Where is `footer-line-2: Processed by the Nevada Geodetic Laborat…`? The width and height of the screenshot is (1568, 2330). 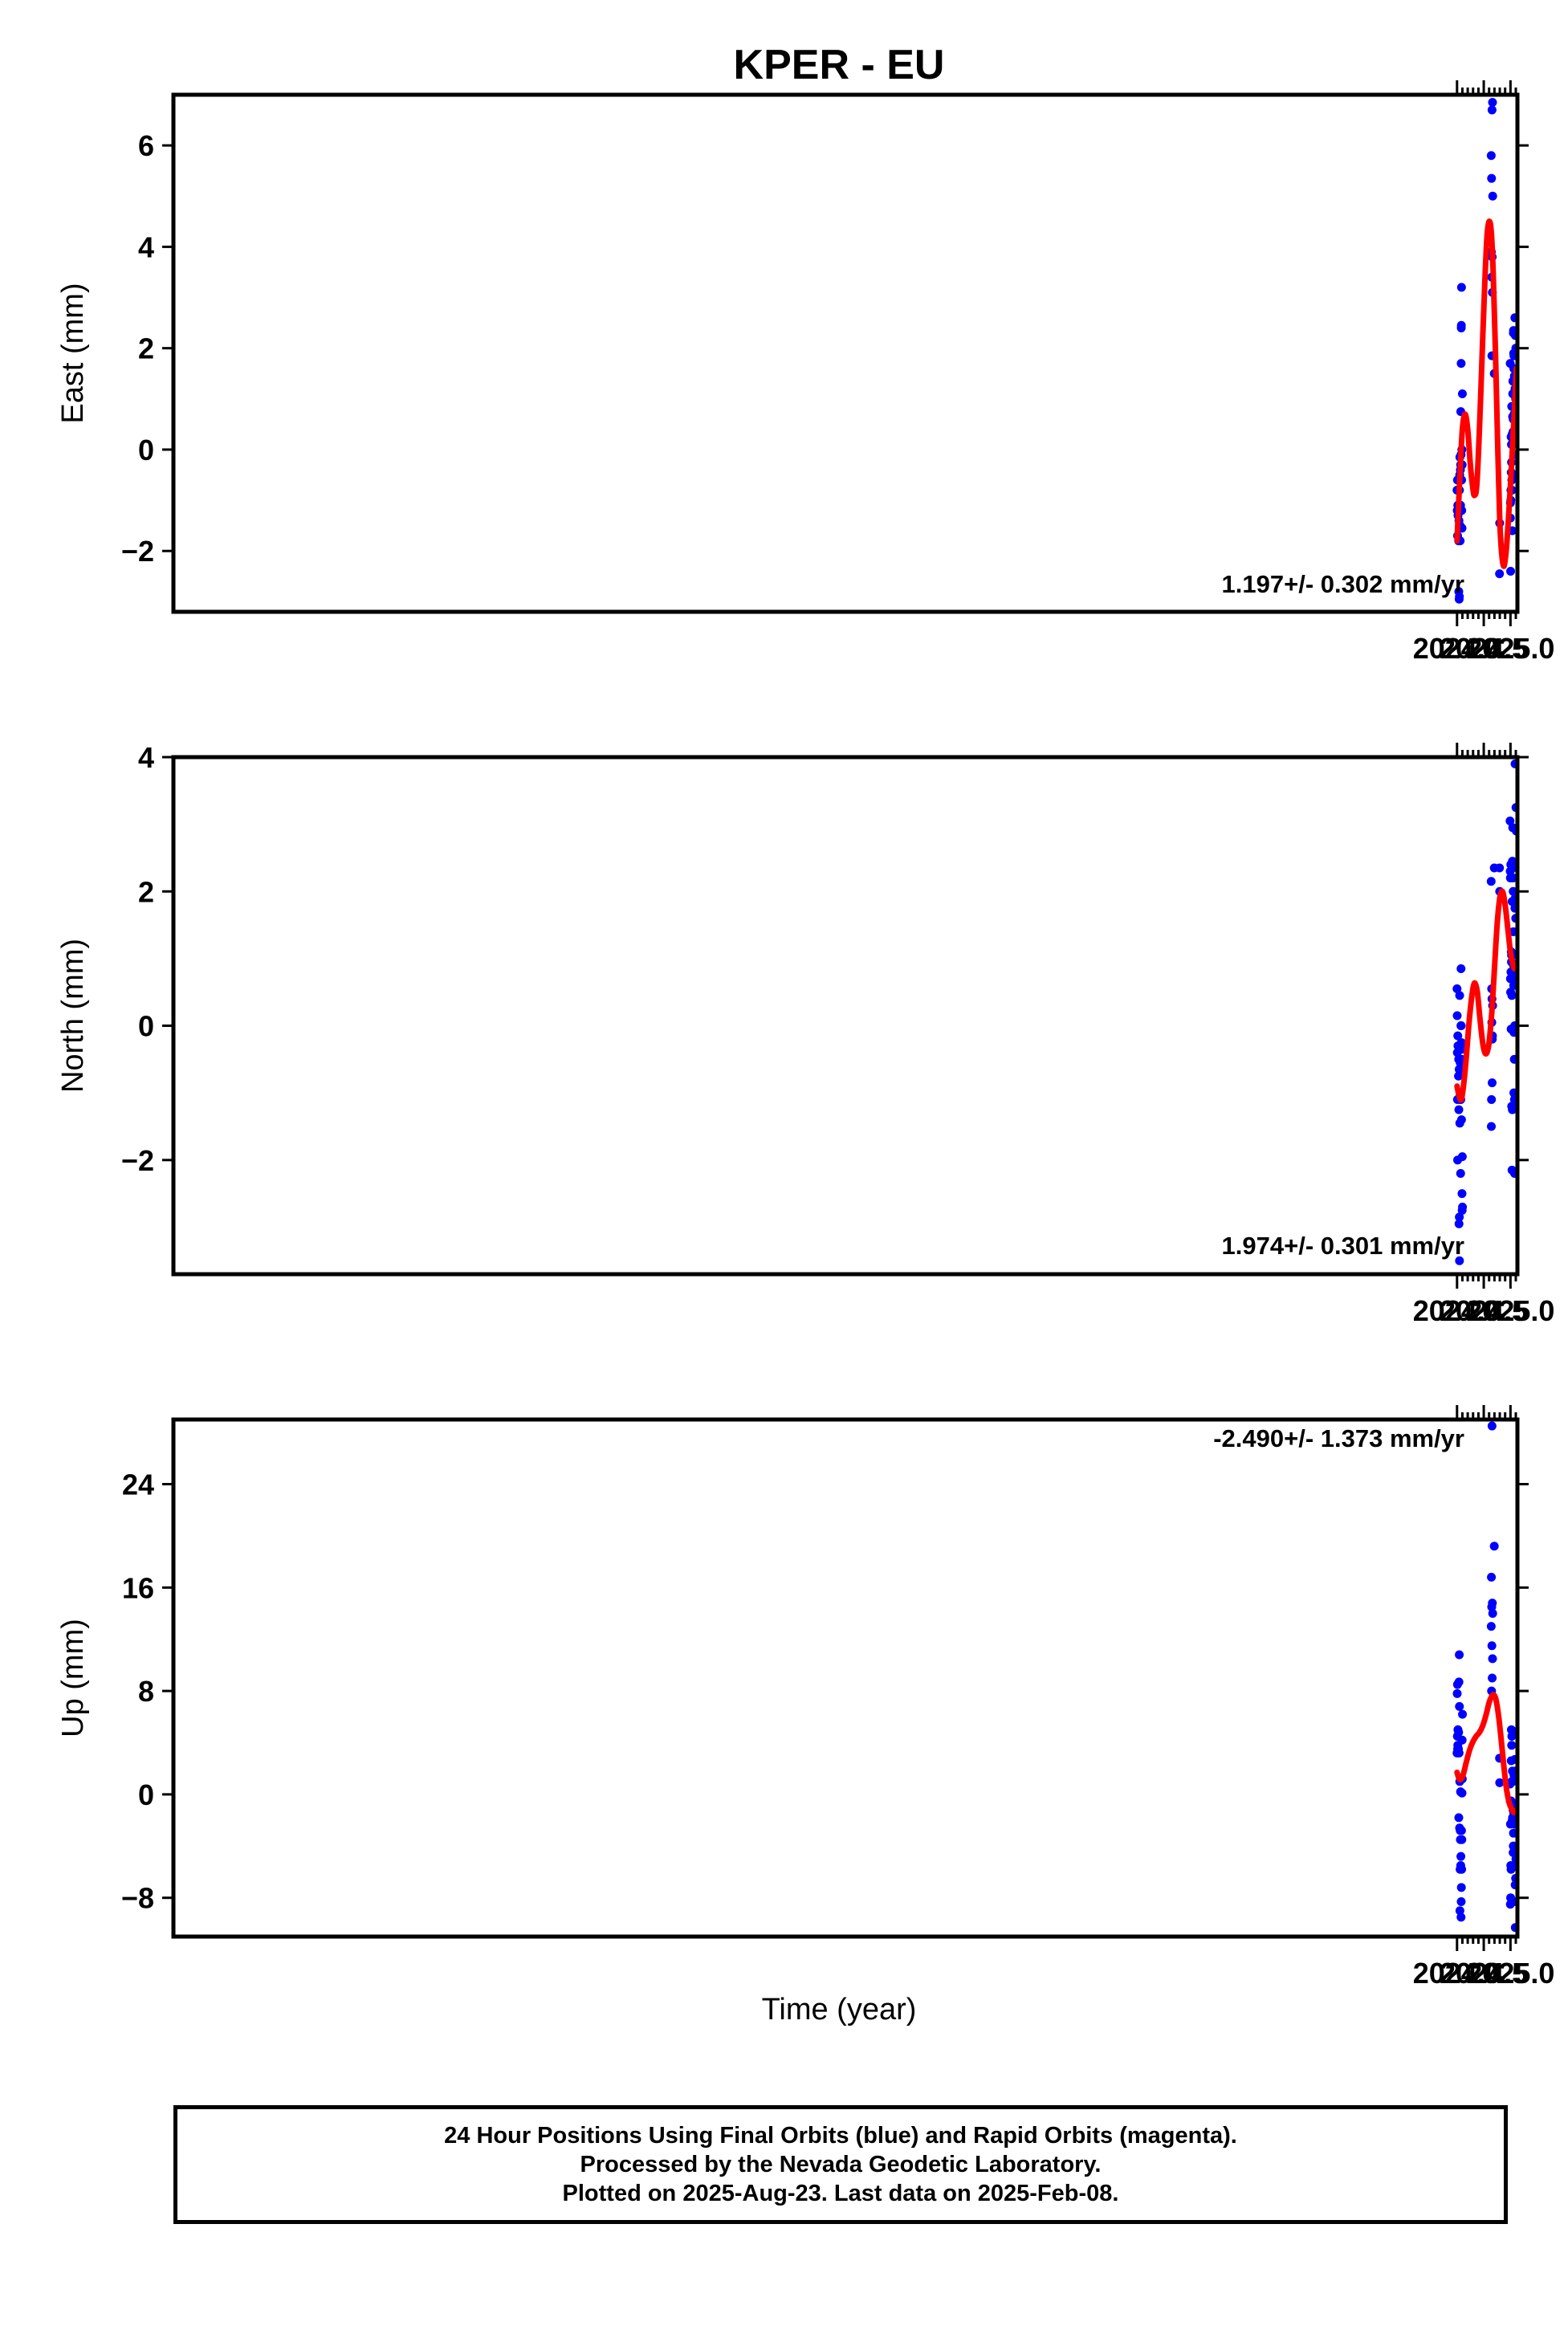
footer-line-2: Processed by the Nevada Geodetic Laborat… is located at coordinates (841, 2164).